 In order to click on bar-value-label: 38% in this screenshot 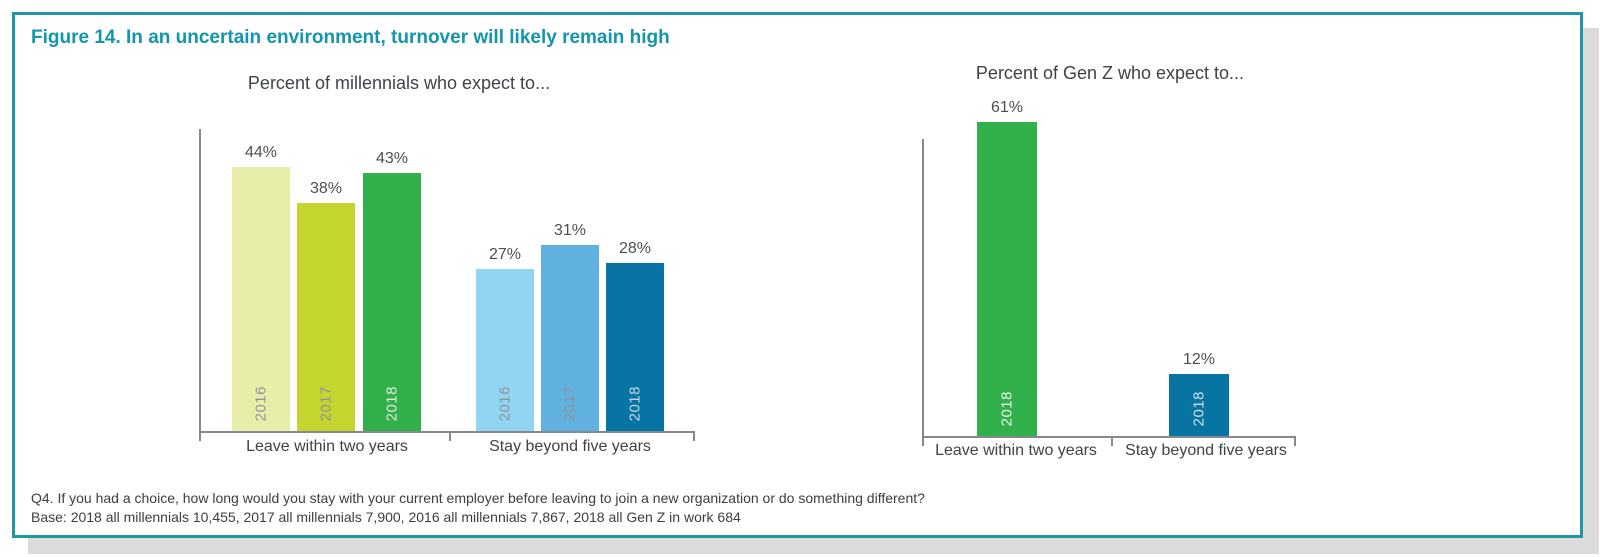, I will do `click(326, 188)`.